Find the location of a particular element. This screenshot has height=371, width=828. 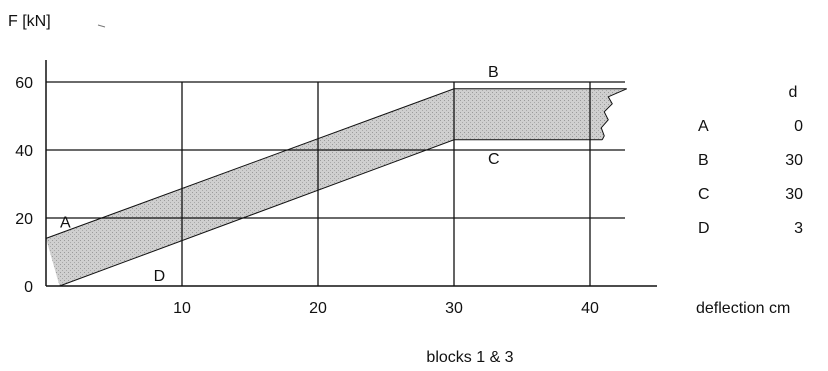

y-axis-label: F [kN] is located at coordinates (29, 21).